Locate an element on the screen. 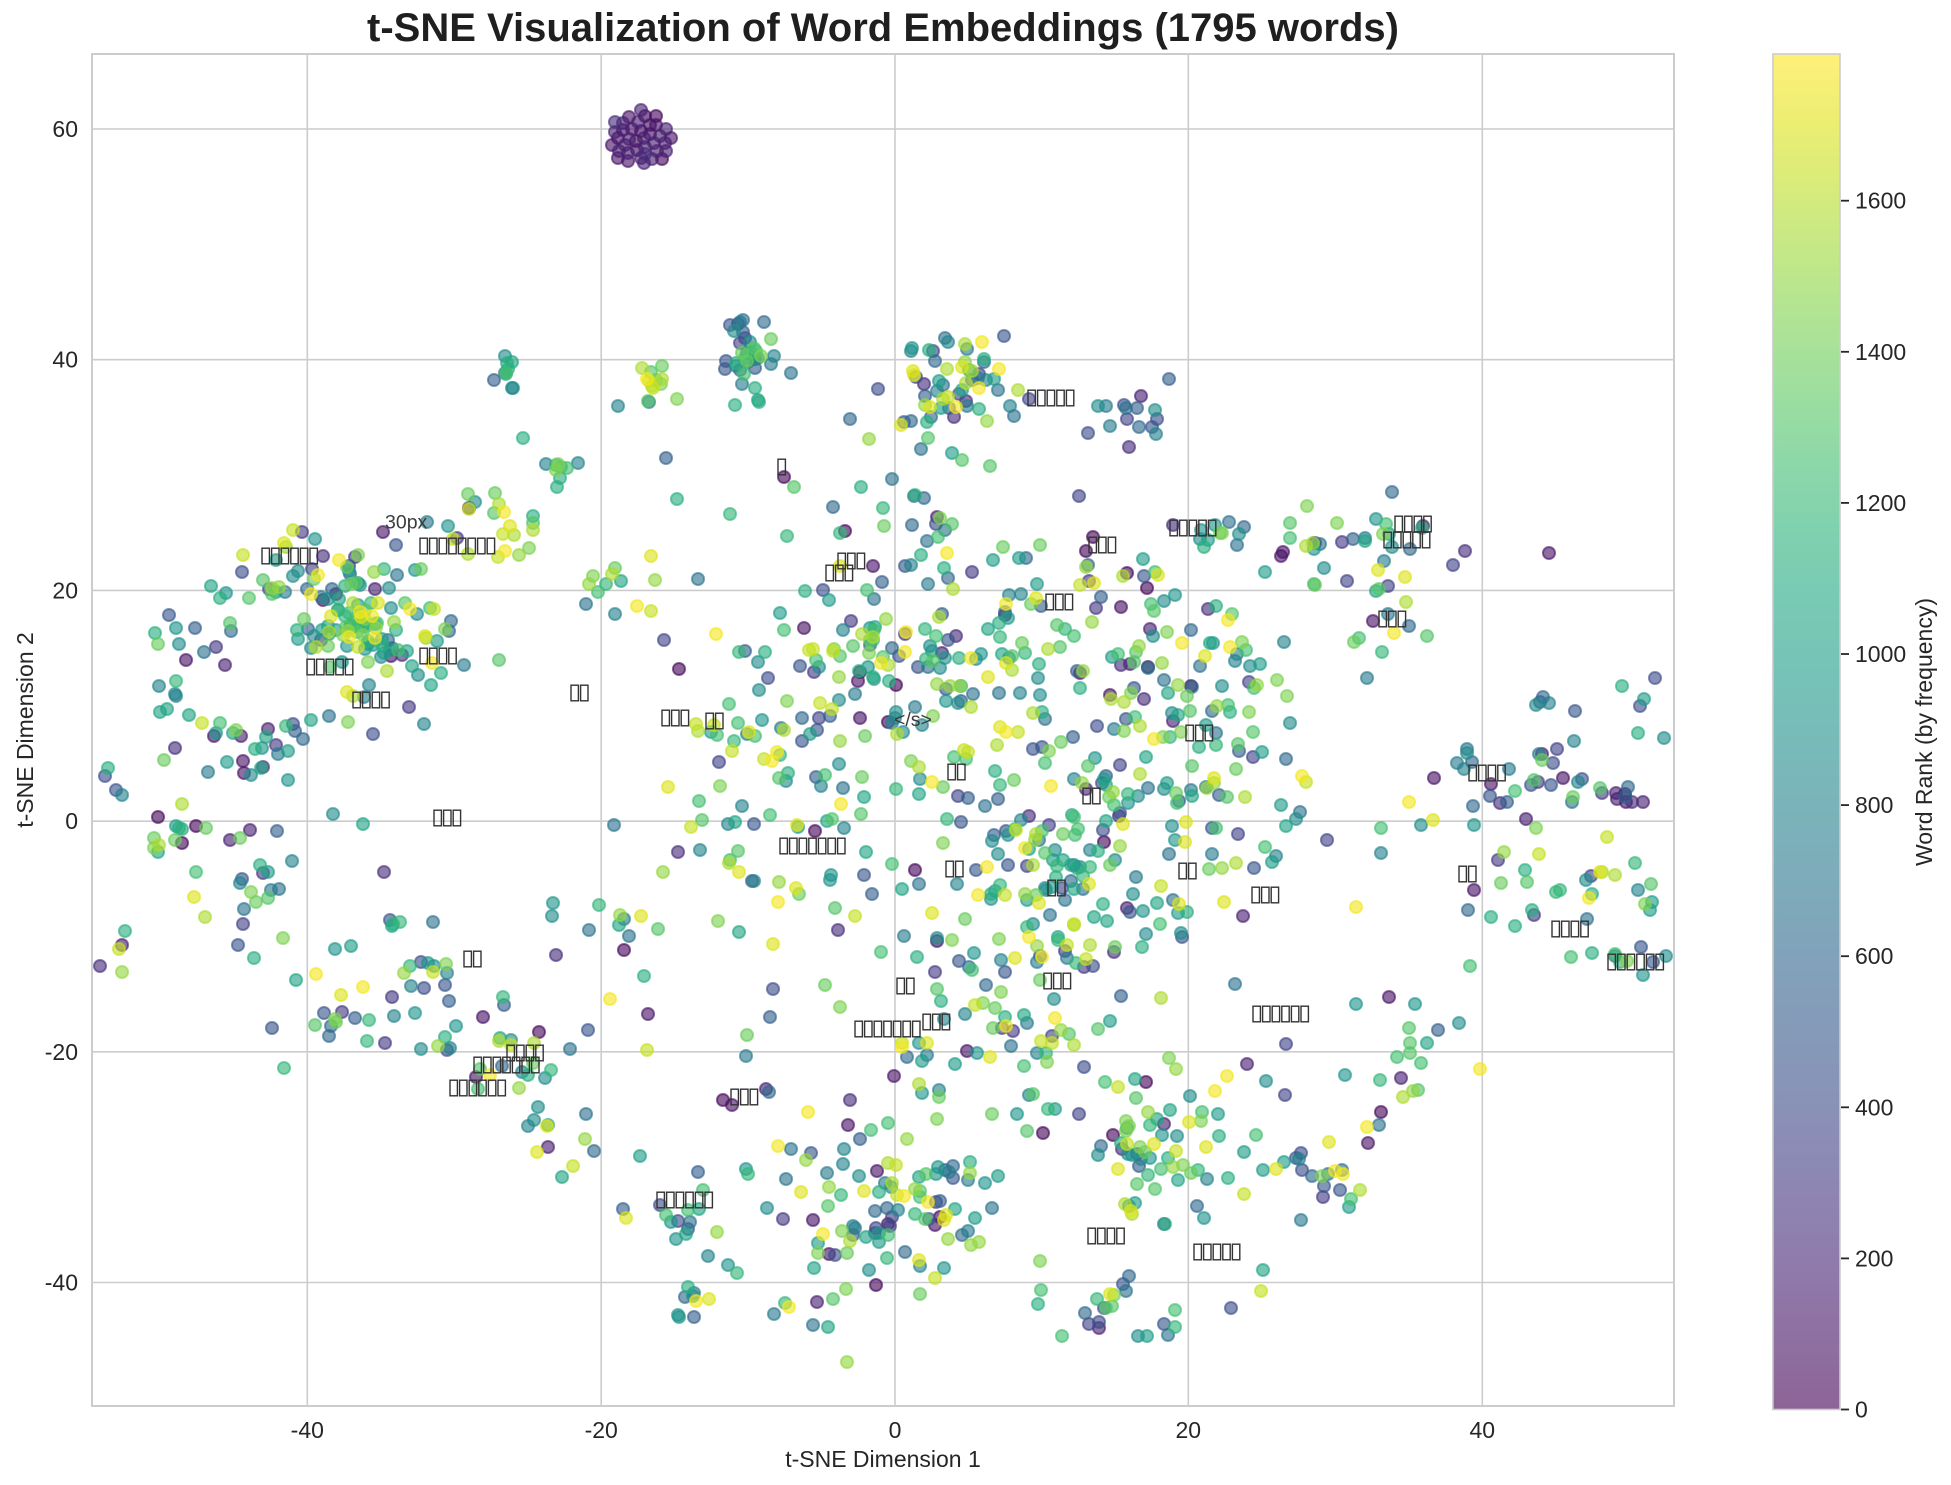  svg-text: 400 is located at coordinates (1874, 1107).